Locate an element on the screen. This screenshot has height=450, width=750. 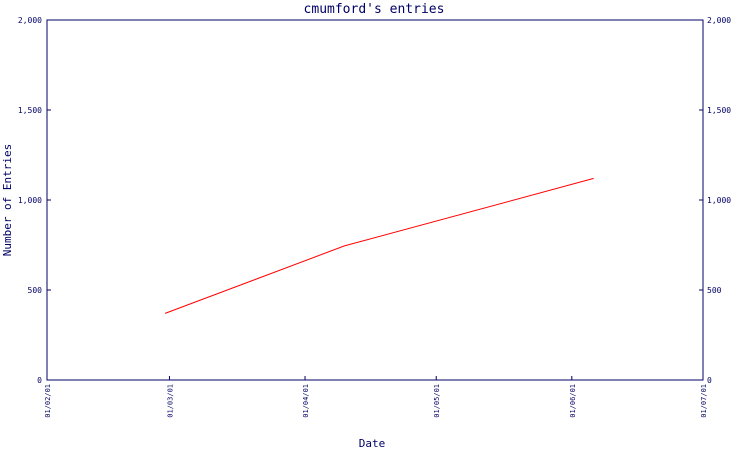
x-tick-label: 01/07/01 is located at coordinates (704, 401).